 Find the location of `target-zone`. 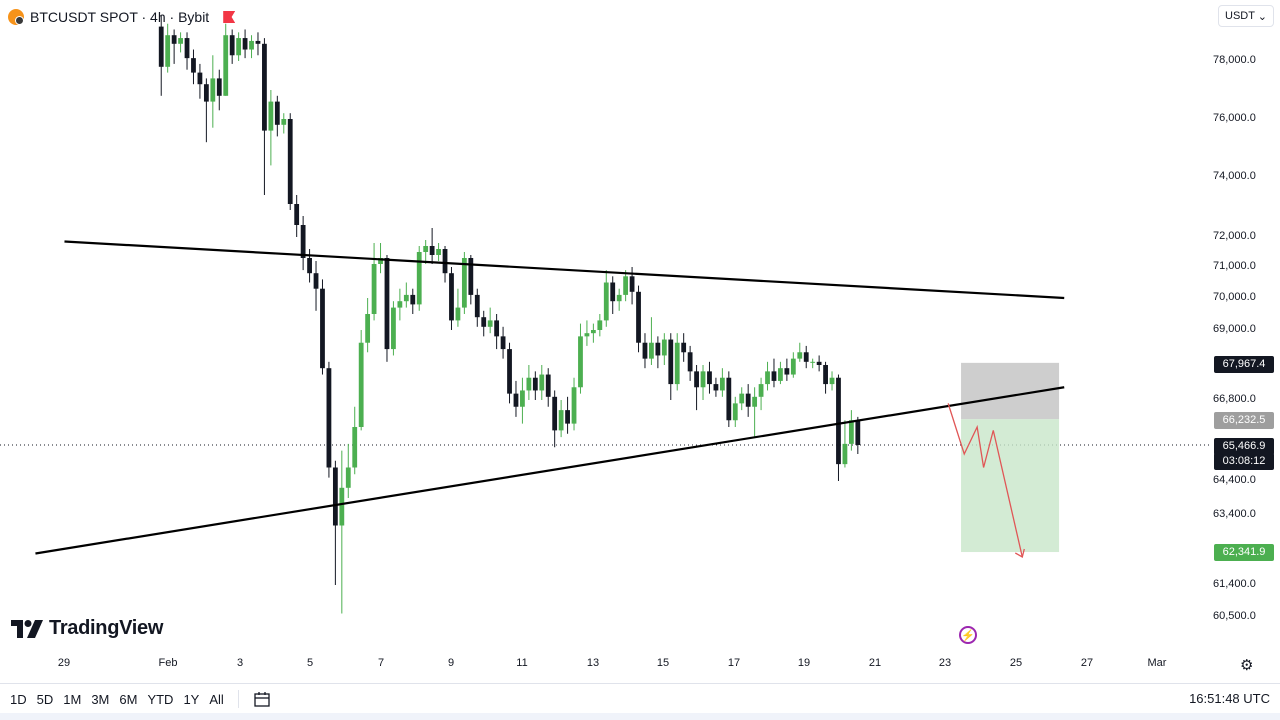

target-zone is located at coordinates (1010, 486).